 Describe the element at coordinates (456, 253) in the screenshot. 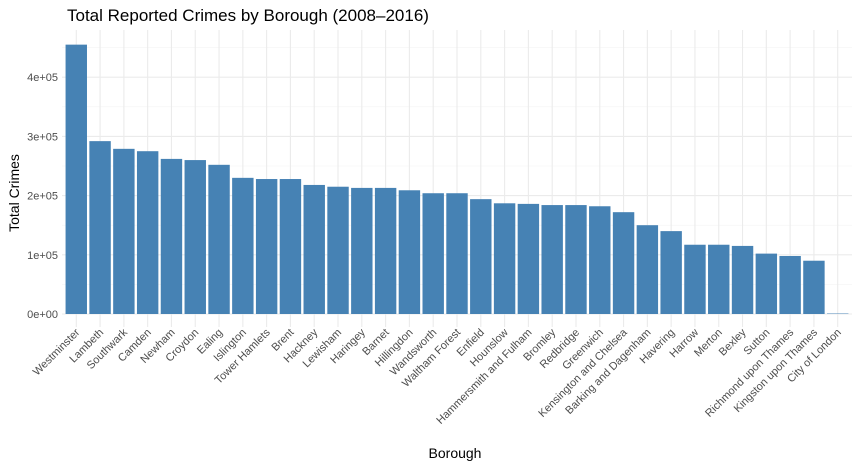

I see `bar-waltham-forest` at that location.